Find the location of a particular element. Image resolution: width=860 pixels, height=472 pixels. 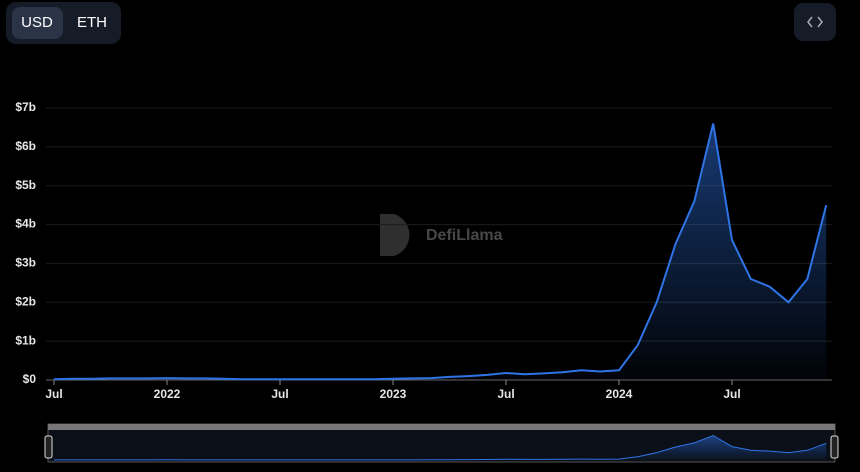

y-tick-label: $0 is located at coordinates (30, 379).